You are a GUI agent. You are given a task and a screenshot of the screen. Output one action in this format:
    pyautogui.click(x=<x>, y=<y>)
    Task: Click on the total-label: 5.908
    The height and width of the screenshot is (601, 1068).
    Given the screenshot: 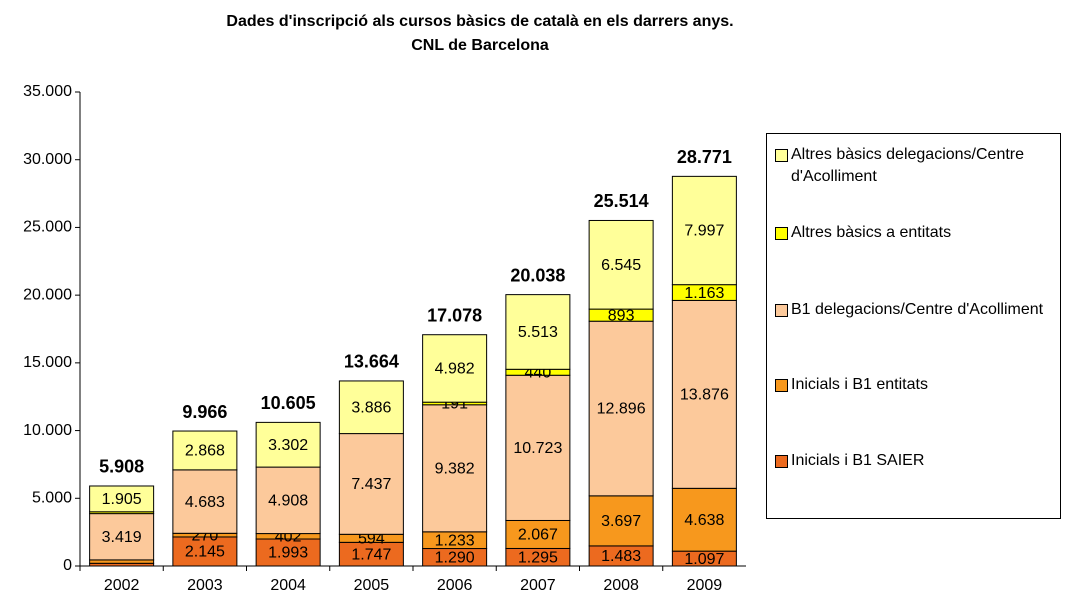 What is the action you would take?
    pyautogui.click(x=121, y=467)
    